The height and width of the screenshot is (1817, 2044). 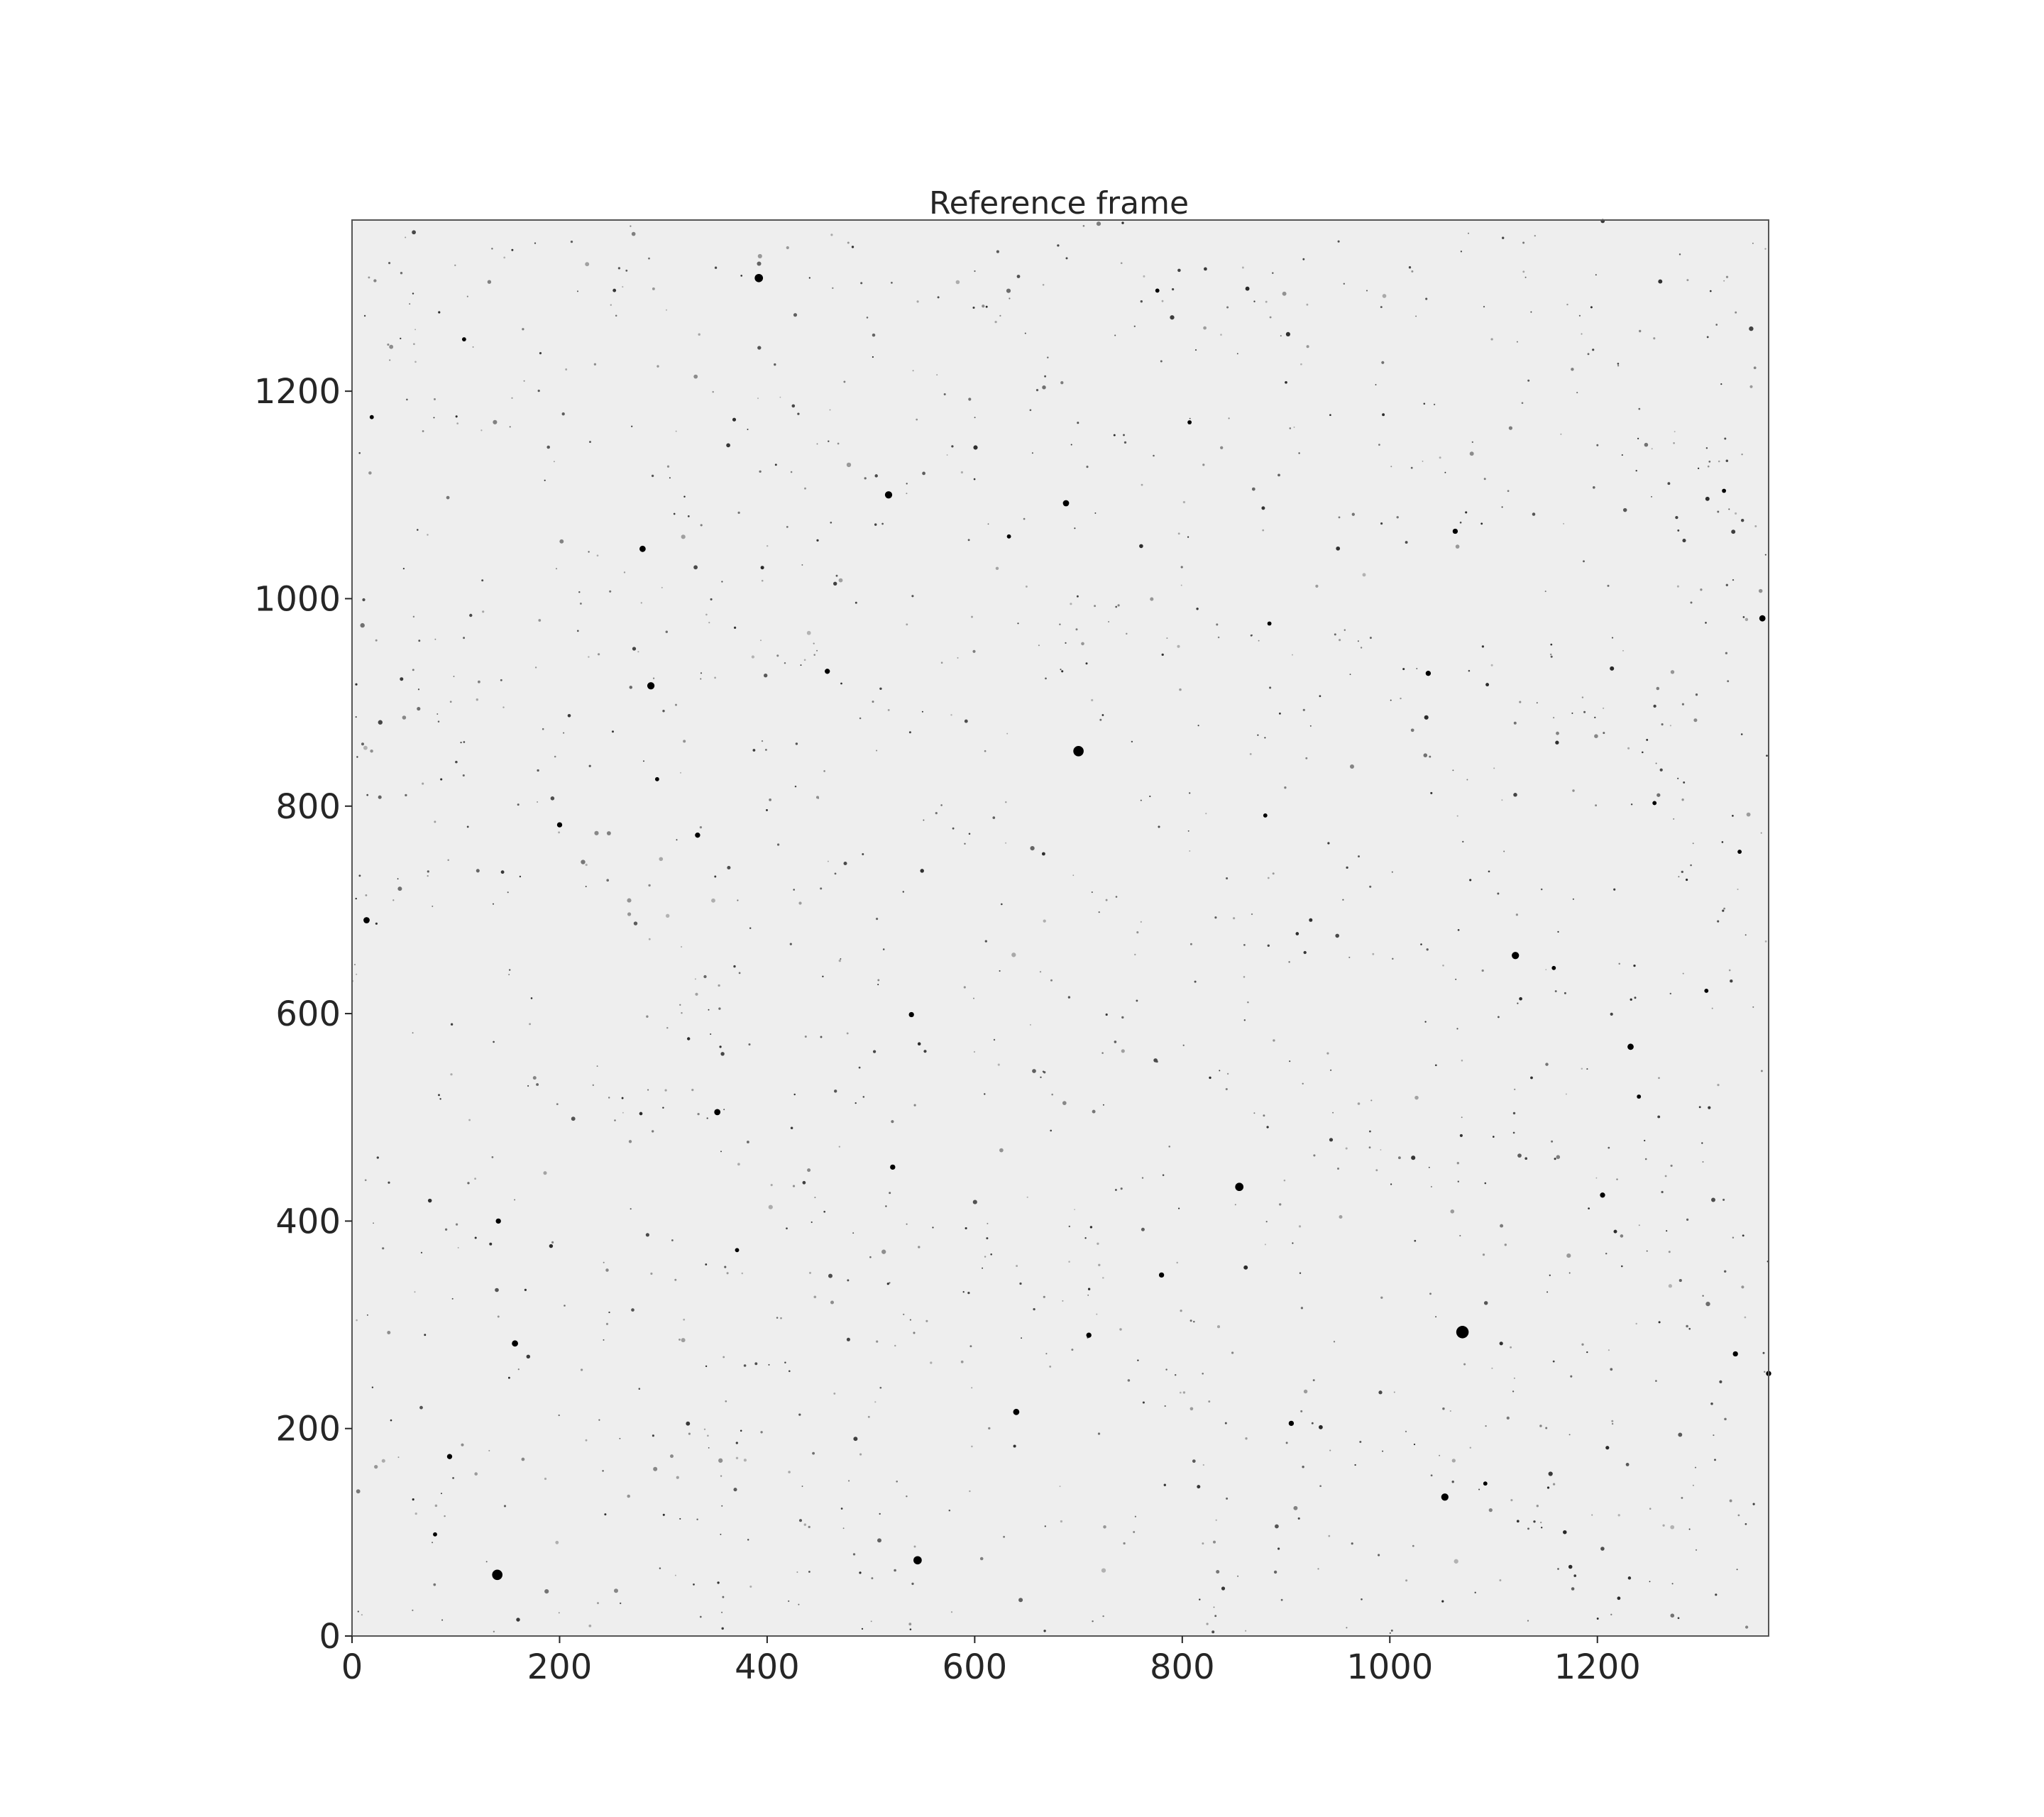 I want to click on x-tick-label: 400, so click(x=767, y=1667).